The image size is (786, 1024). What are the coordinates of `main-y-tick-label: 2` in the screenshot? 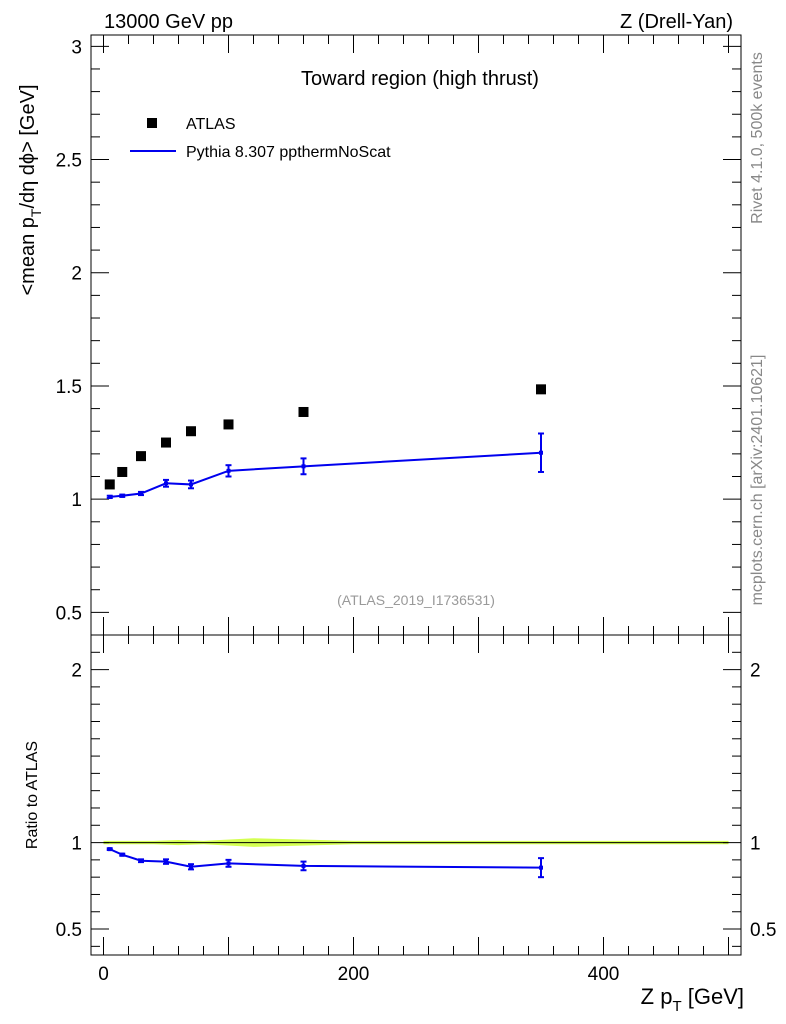 It's located at (76, 274).